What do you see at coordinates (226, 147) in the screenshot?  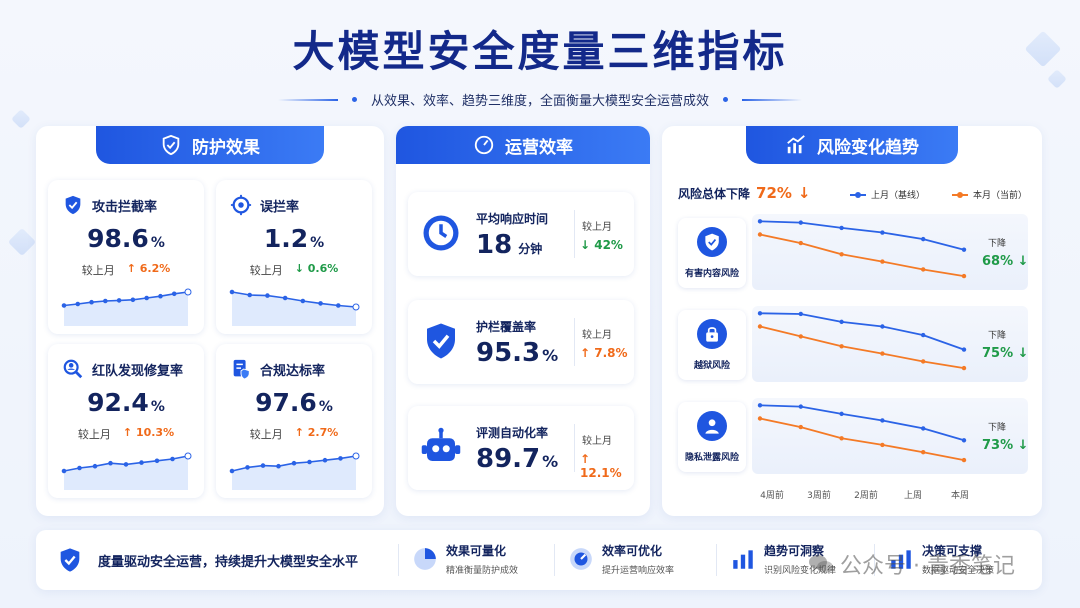 I see `panel-title: 防护效果` at bounding box center [226, 147].